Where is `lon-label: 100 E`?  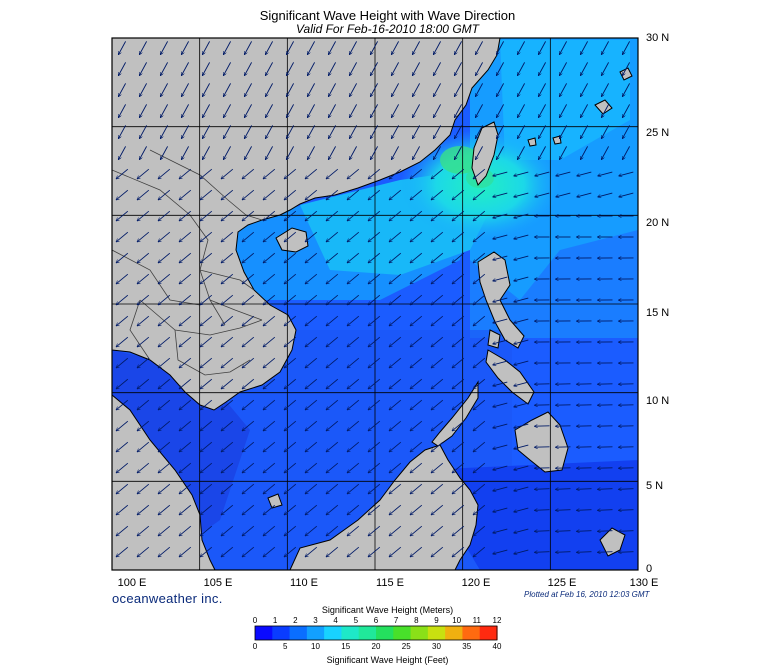
lon-label: 100 E is located at coordinates (132, 583).